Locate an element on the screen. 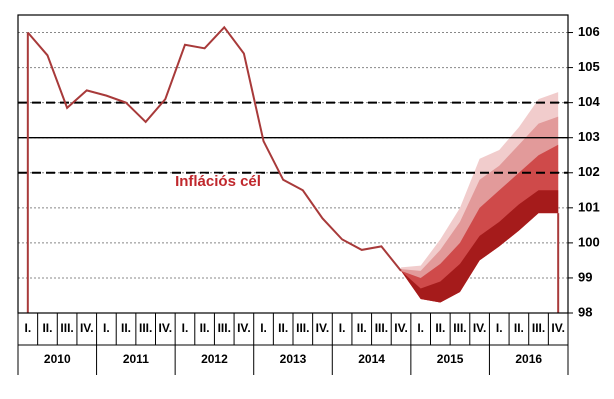 The height and width of the screenshot is (399, 614). year-label: 2012 is located at coordinates (214, 359).